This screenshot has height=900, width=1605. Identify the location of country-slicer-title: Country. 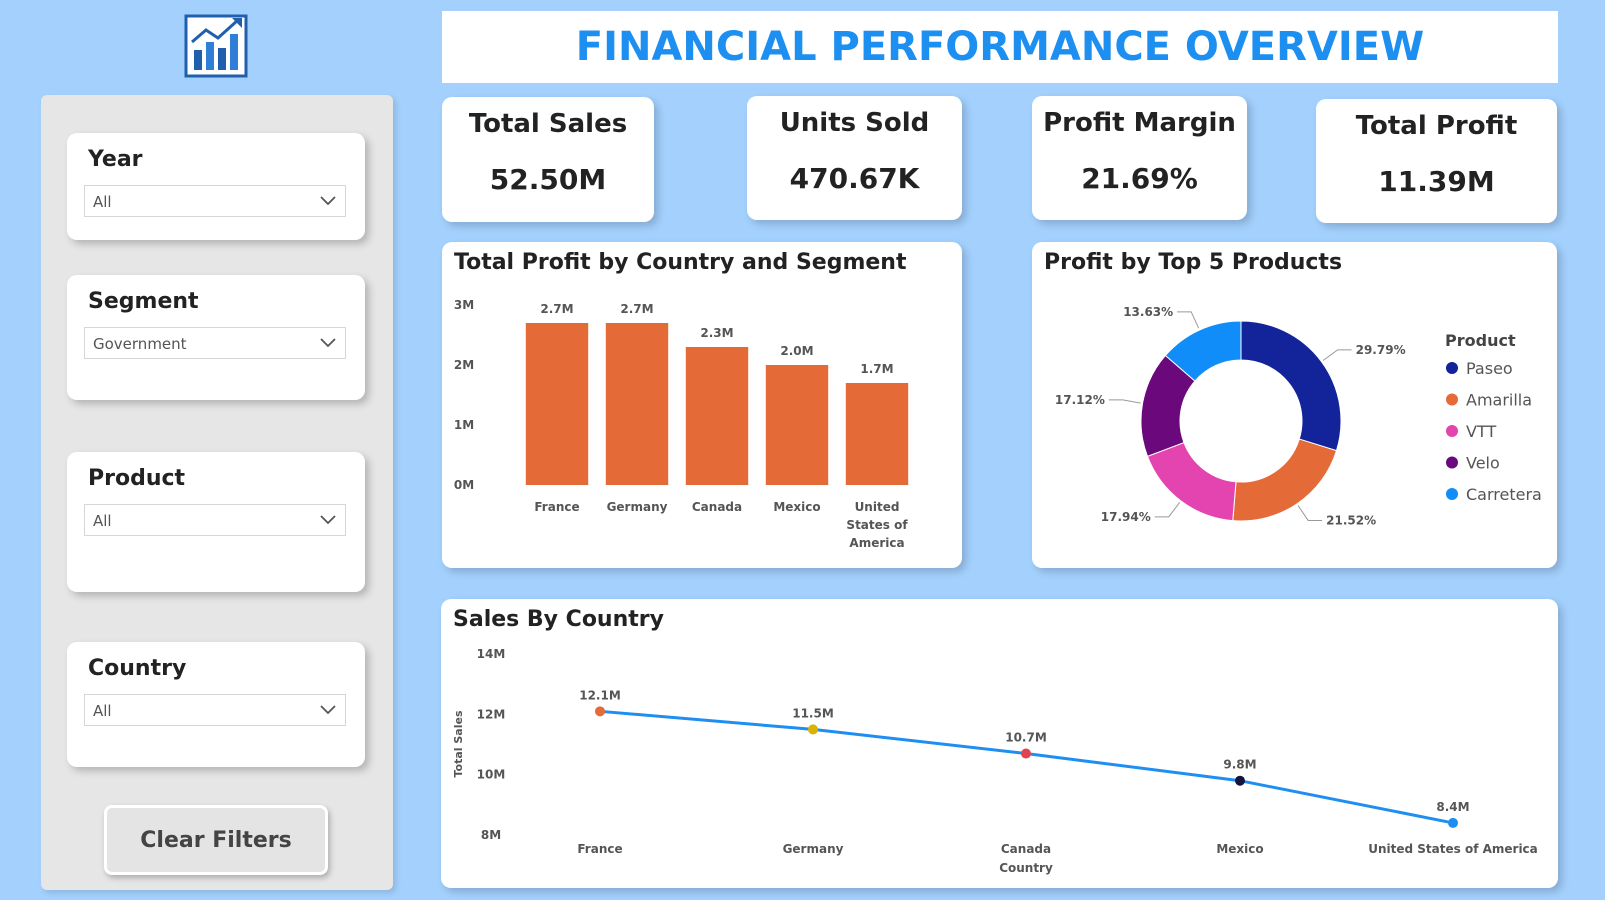
(137, 668).